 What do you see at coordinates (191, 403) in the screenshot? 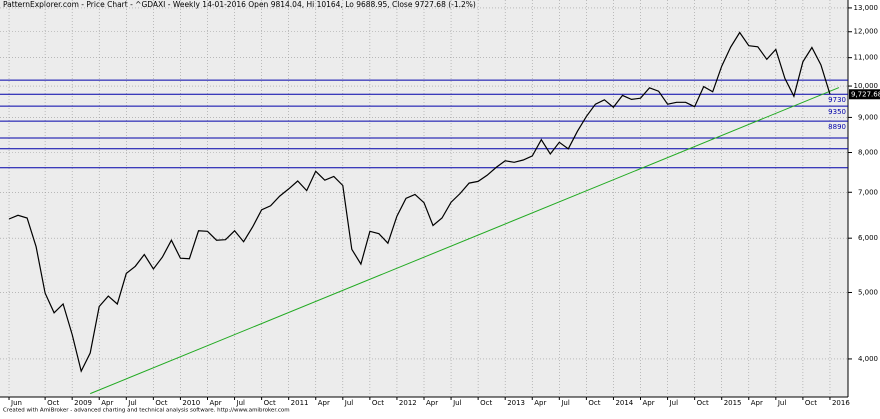
I see `x-tick-label: 2010` at bounding box center [191, 403].